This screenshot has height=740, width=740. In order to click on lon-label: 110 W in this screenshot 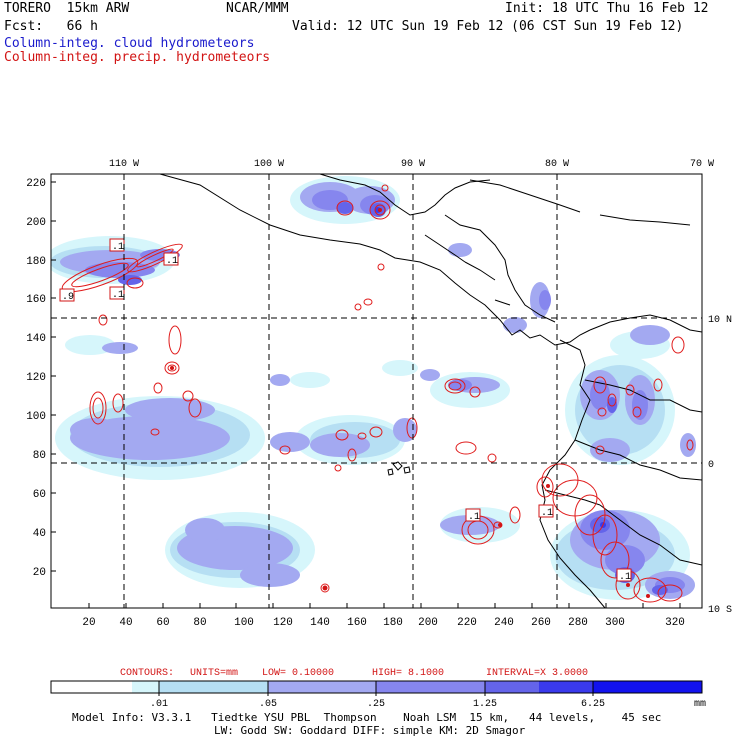, I will do `click(124, 164)`.